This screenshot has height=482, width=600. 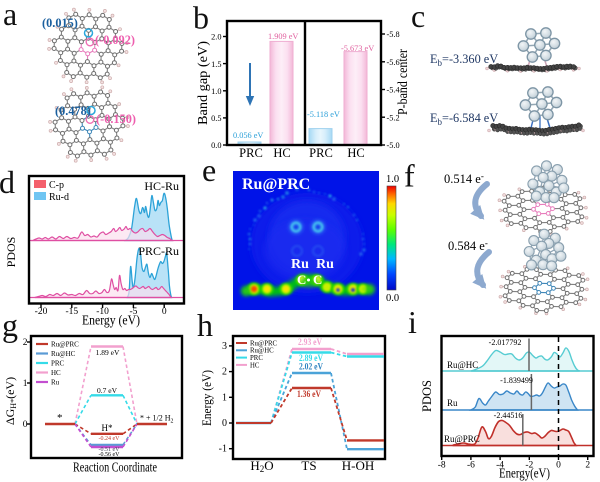 What do you see at coordinates (309, 394) in the screenshot?
I see `svg-text: 1.36 eV` at bounding box center [309, 394].